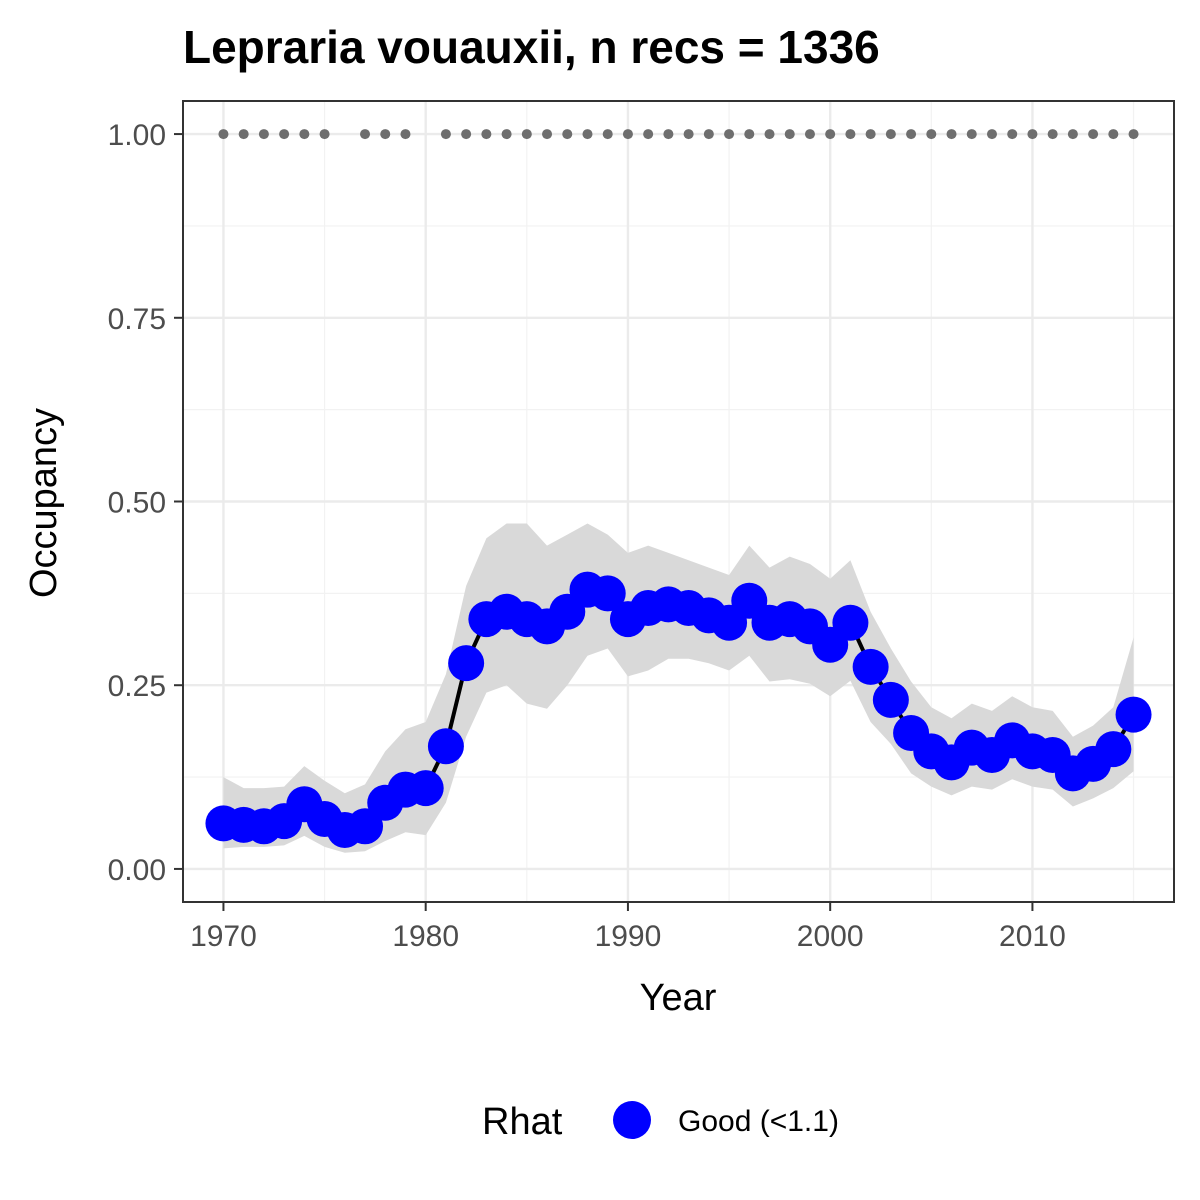 This screenshot has height=1200, width=1200. I want to click on legend-label-good: Good (<1.1), so click(758, 1121).